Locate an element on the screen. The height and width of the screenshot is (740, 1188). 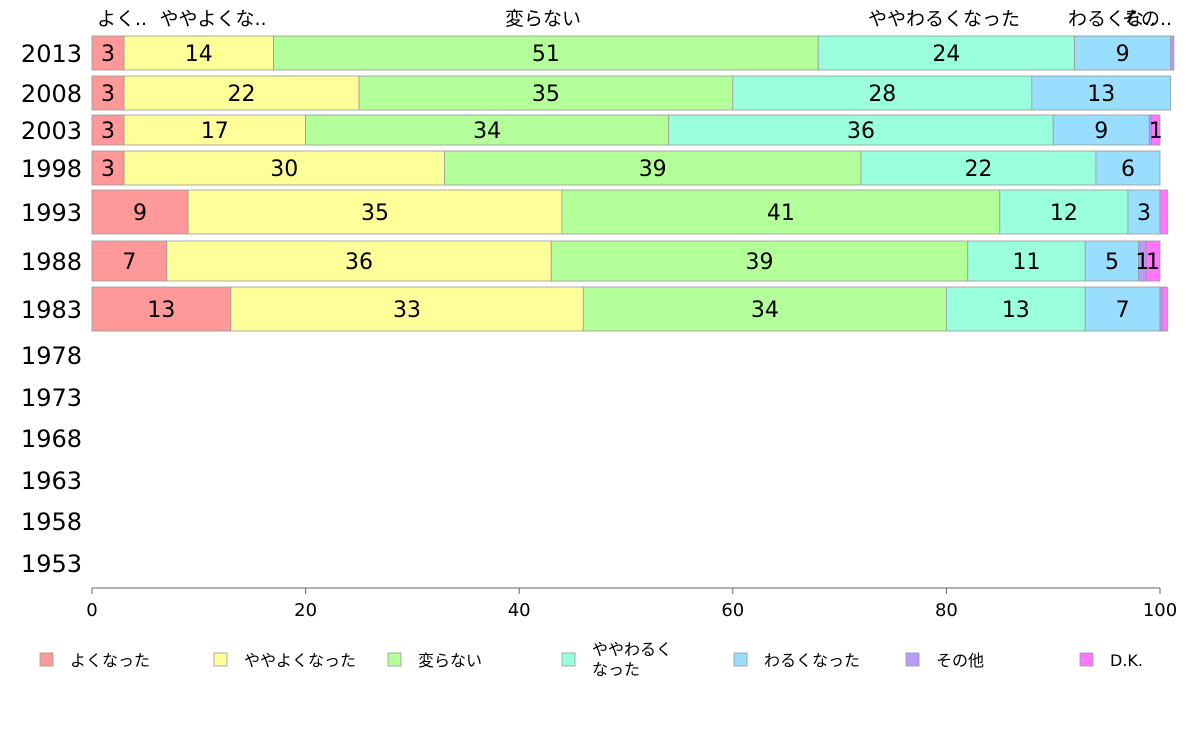
legend-label: ややよくなった is located at coordinates (300, 660).